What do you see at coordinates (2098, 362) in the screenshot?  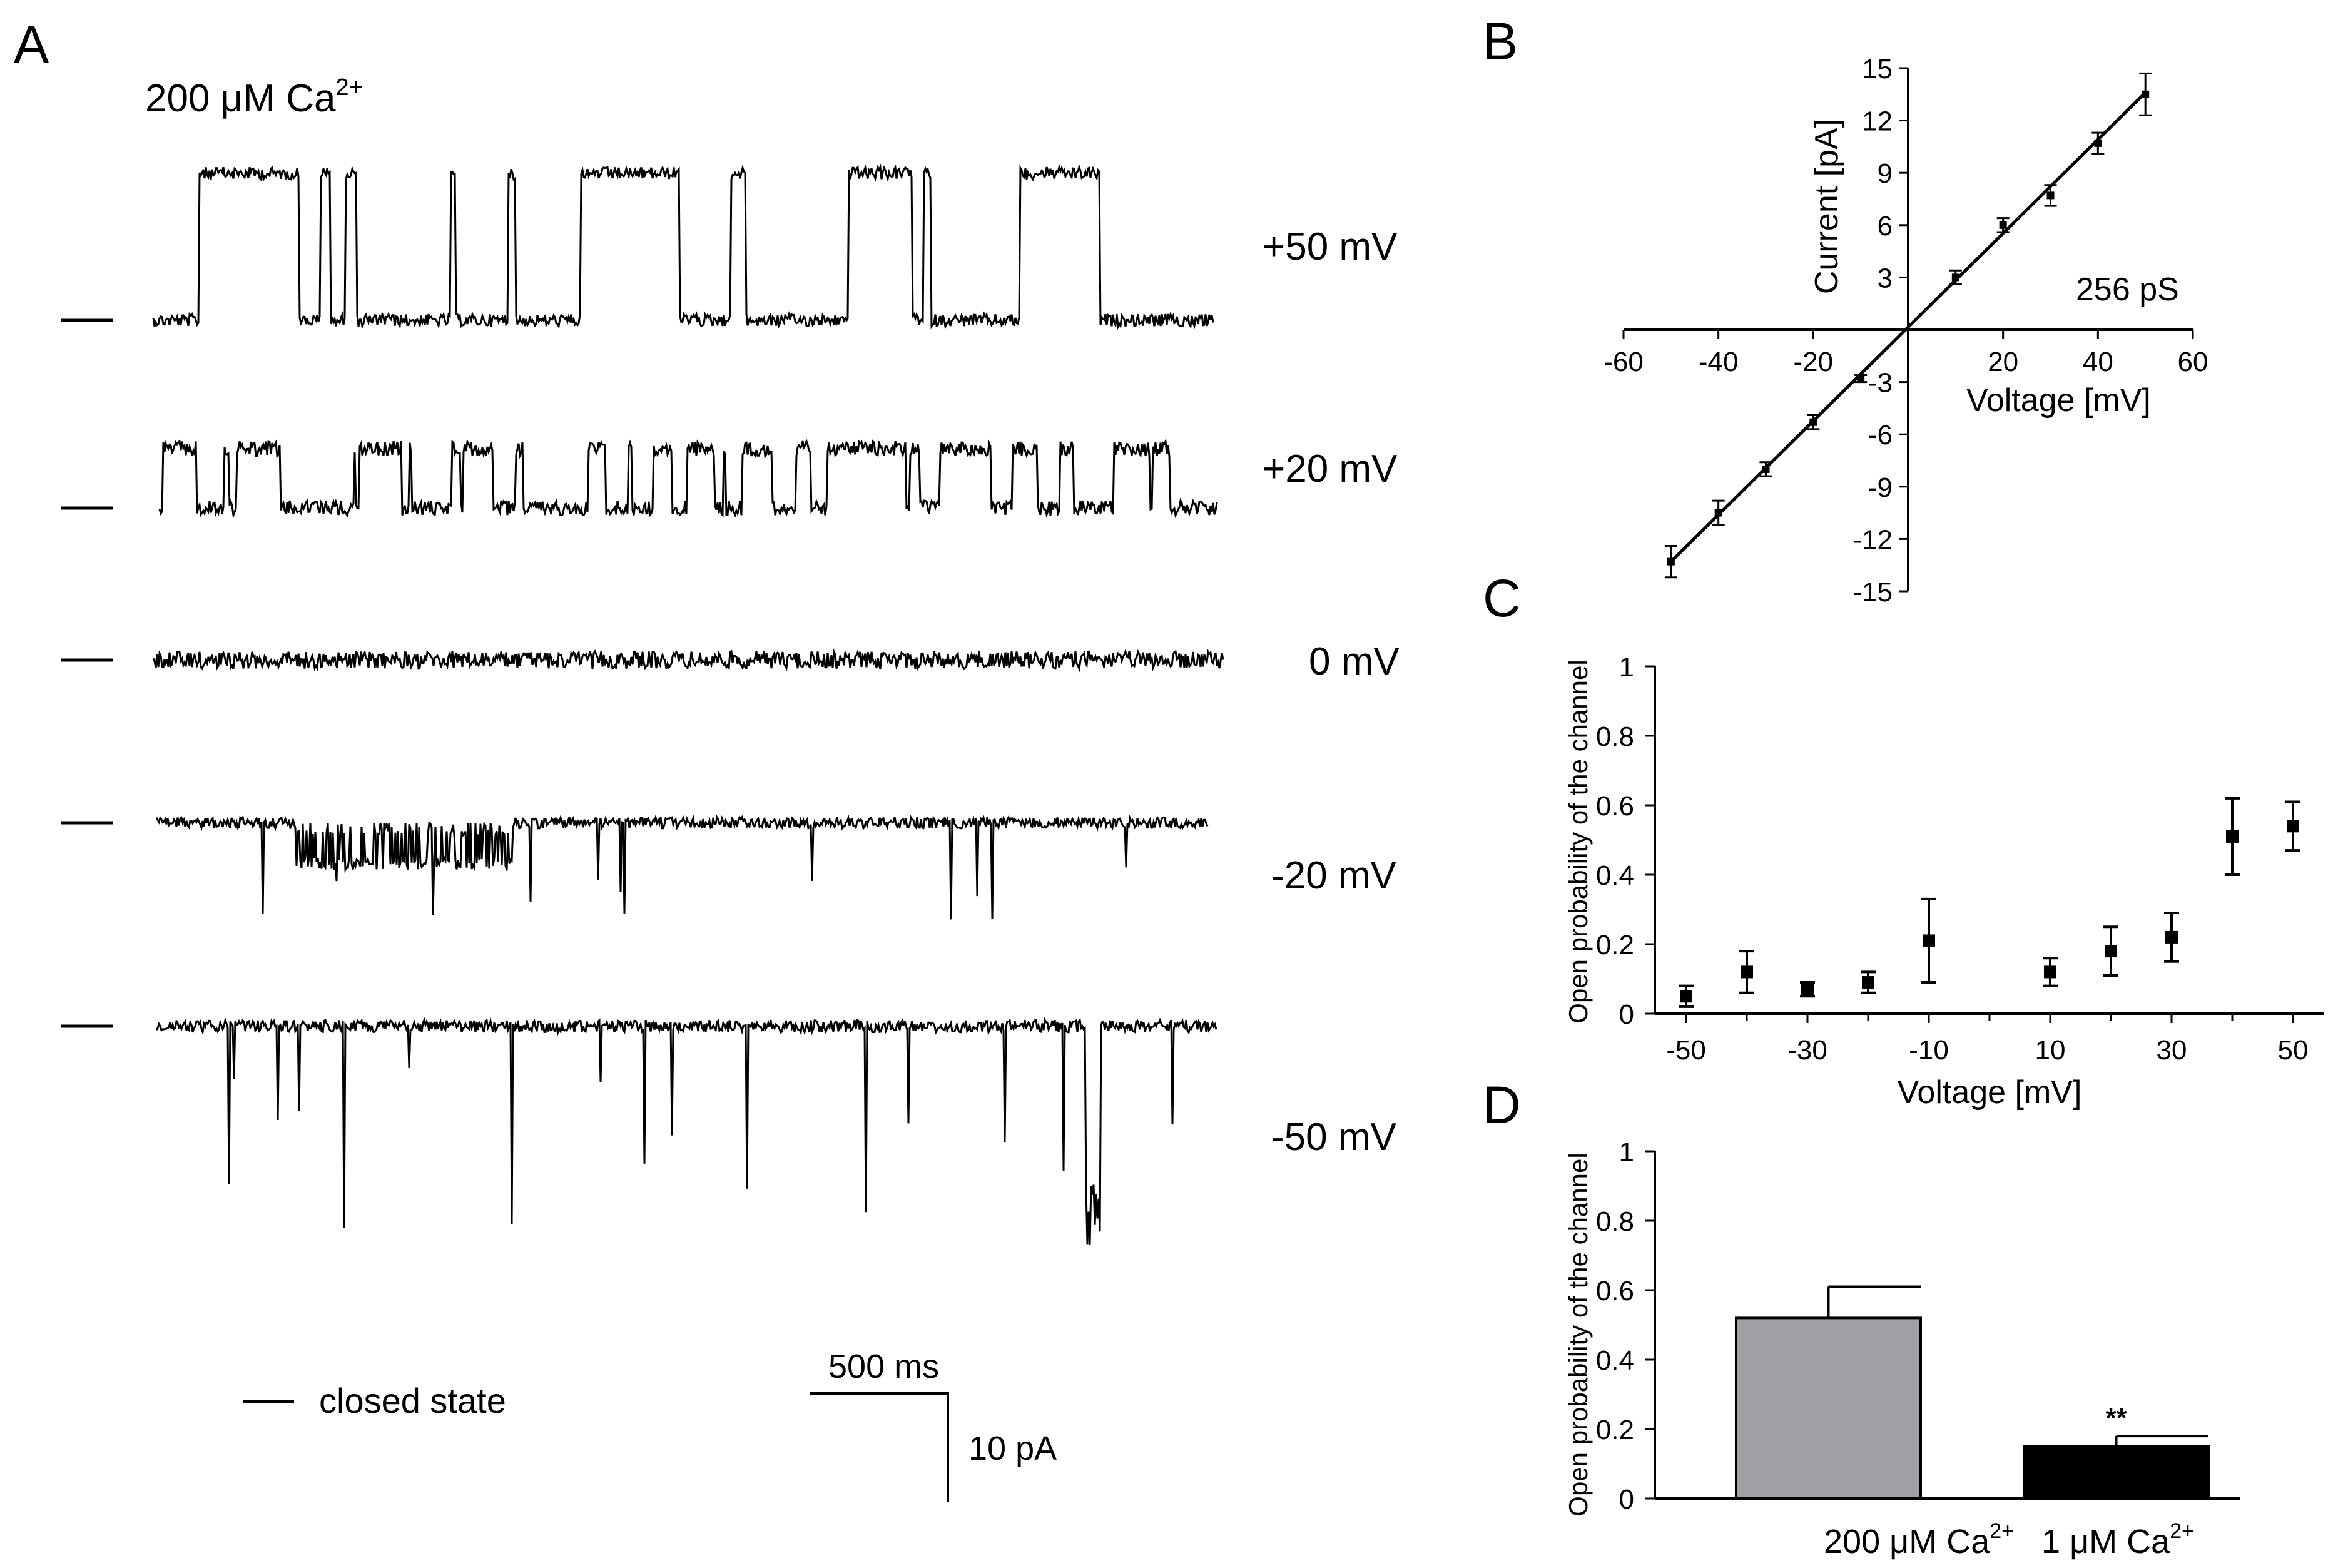 I see `iv-x-tick-label: 40` at bounding box center [2098, 362].